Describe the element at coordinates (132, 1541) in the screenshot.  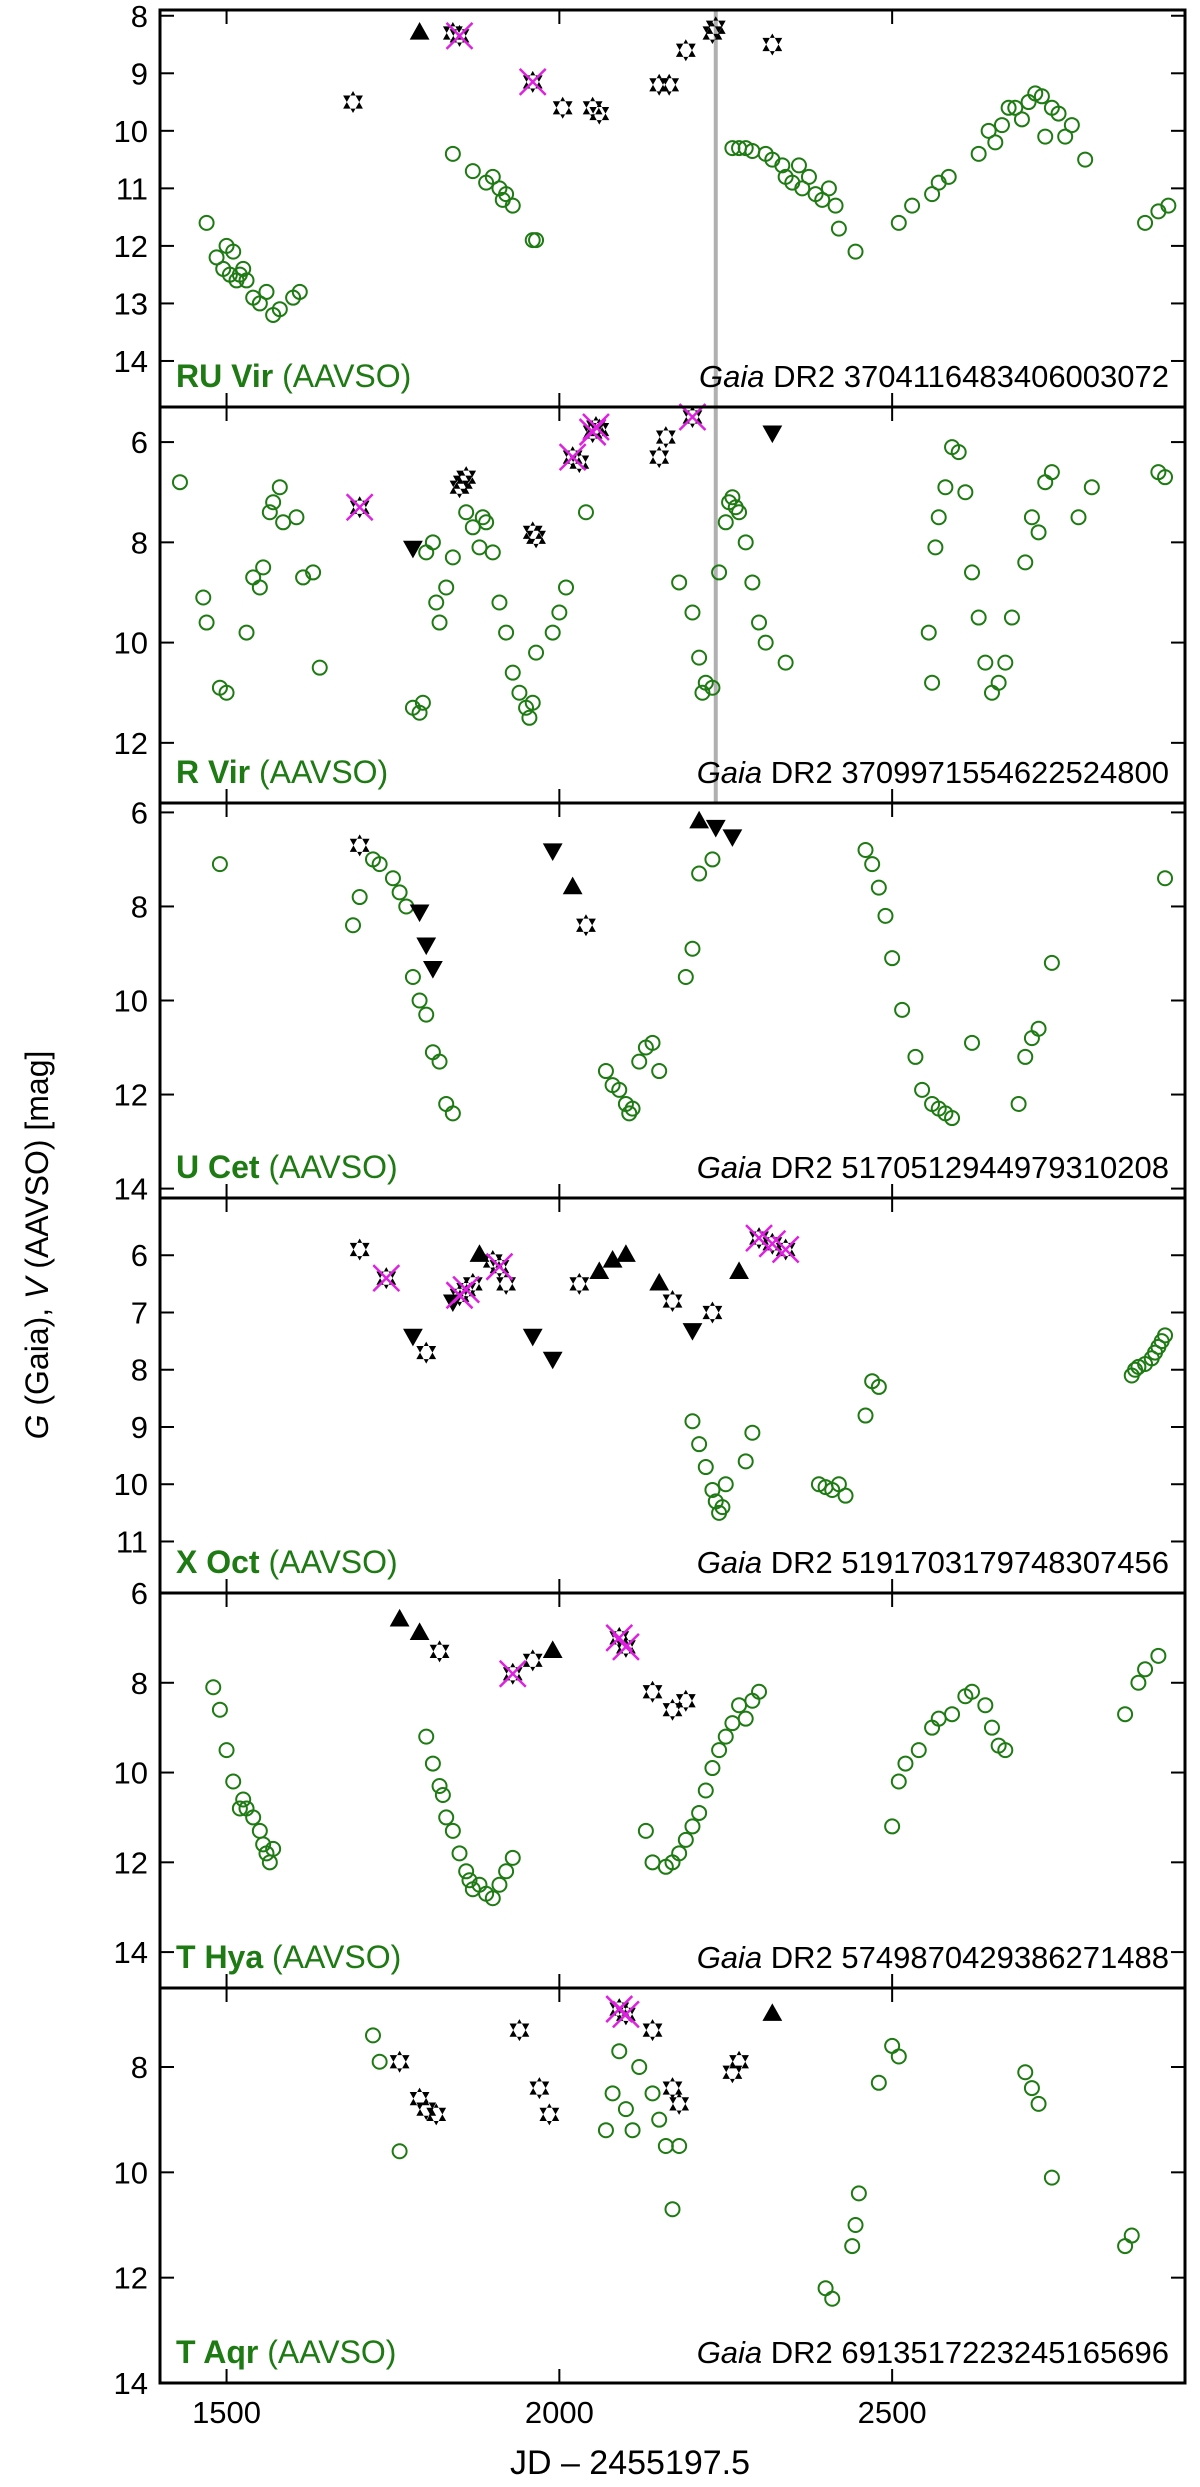
I see `y-tick-label: 11` at that location.